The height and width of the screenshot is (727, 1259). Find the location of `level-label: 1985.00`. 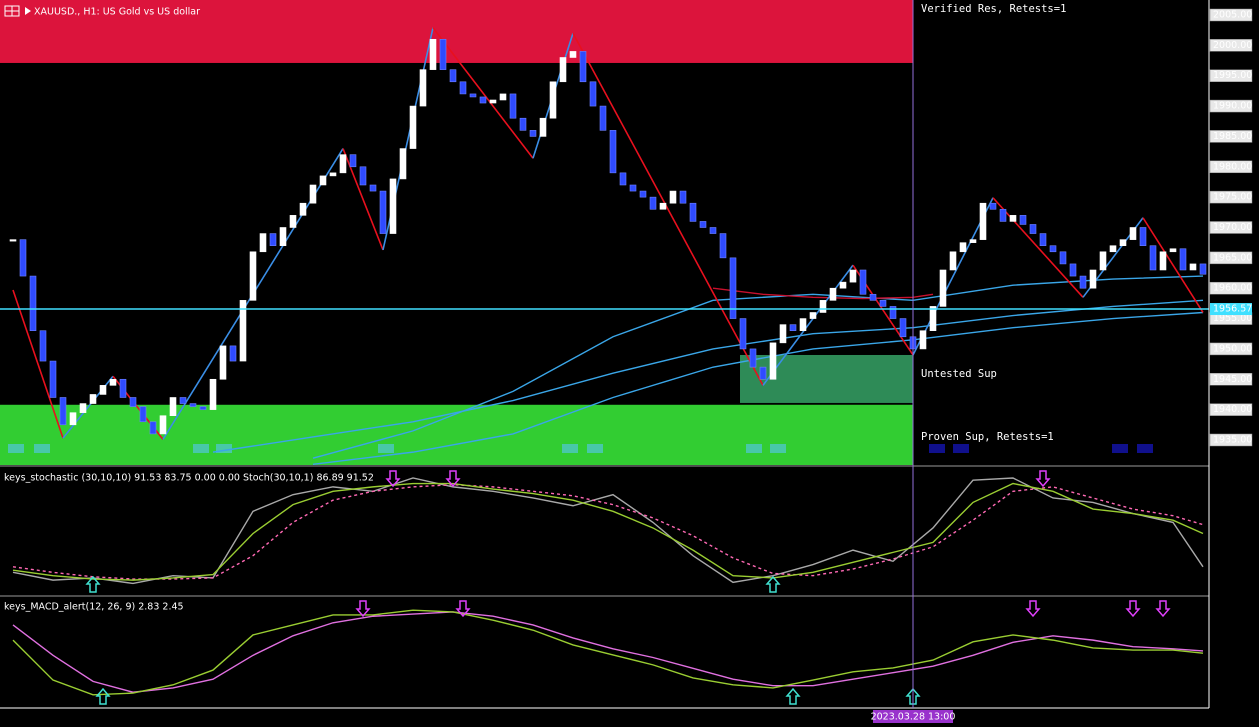

level-label: 1985.00 is located at coordinates (1232, 136).